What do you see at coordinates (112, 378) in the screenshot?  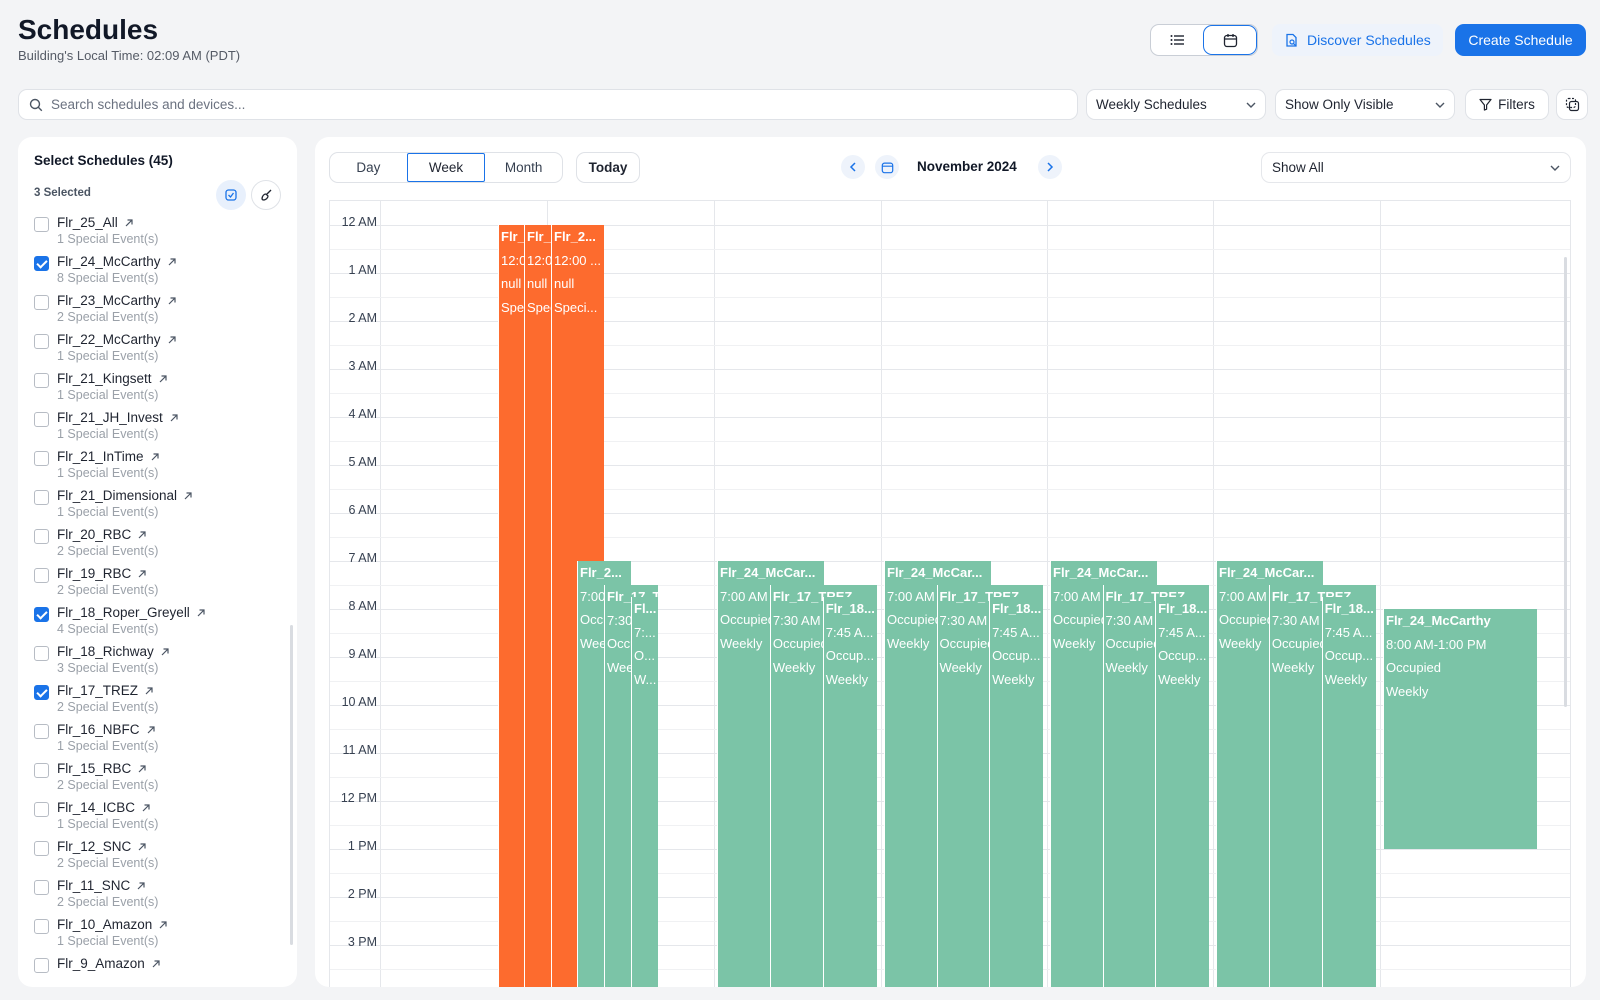 I see `schedule-name: Flr_21_Kingsett` at bounding box center [112, 378].